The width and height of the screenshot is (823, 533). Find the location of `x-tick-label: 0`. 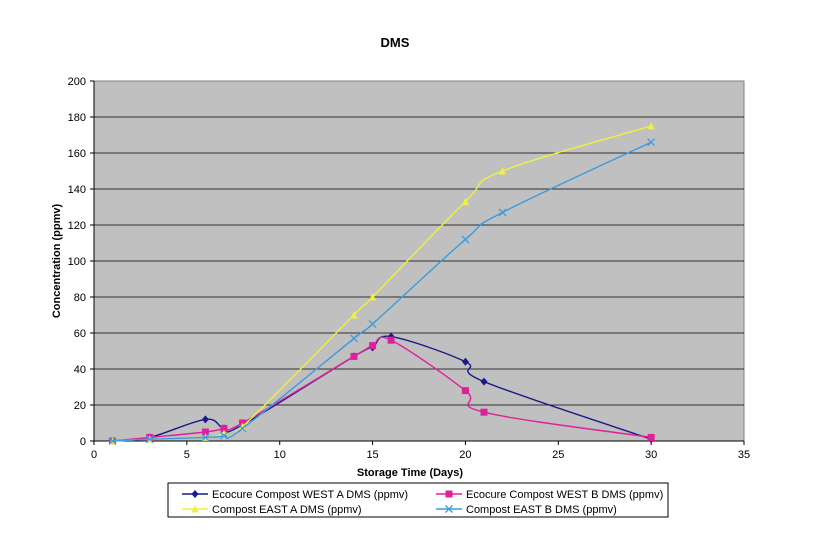

x-tick-label: 0 is located at coordinates (94, 455).